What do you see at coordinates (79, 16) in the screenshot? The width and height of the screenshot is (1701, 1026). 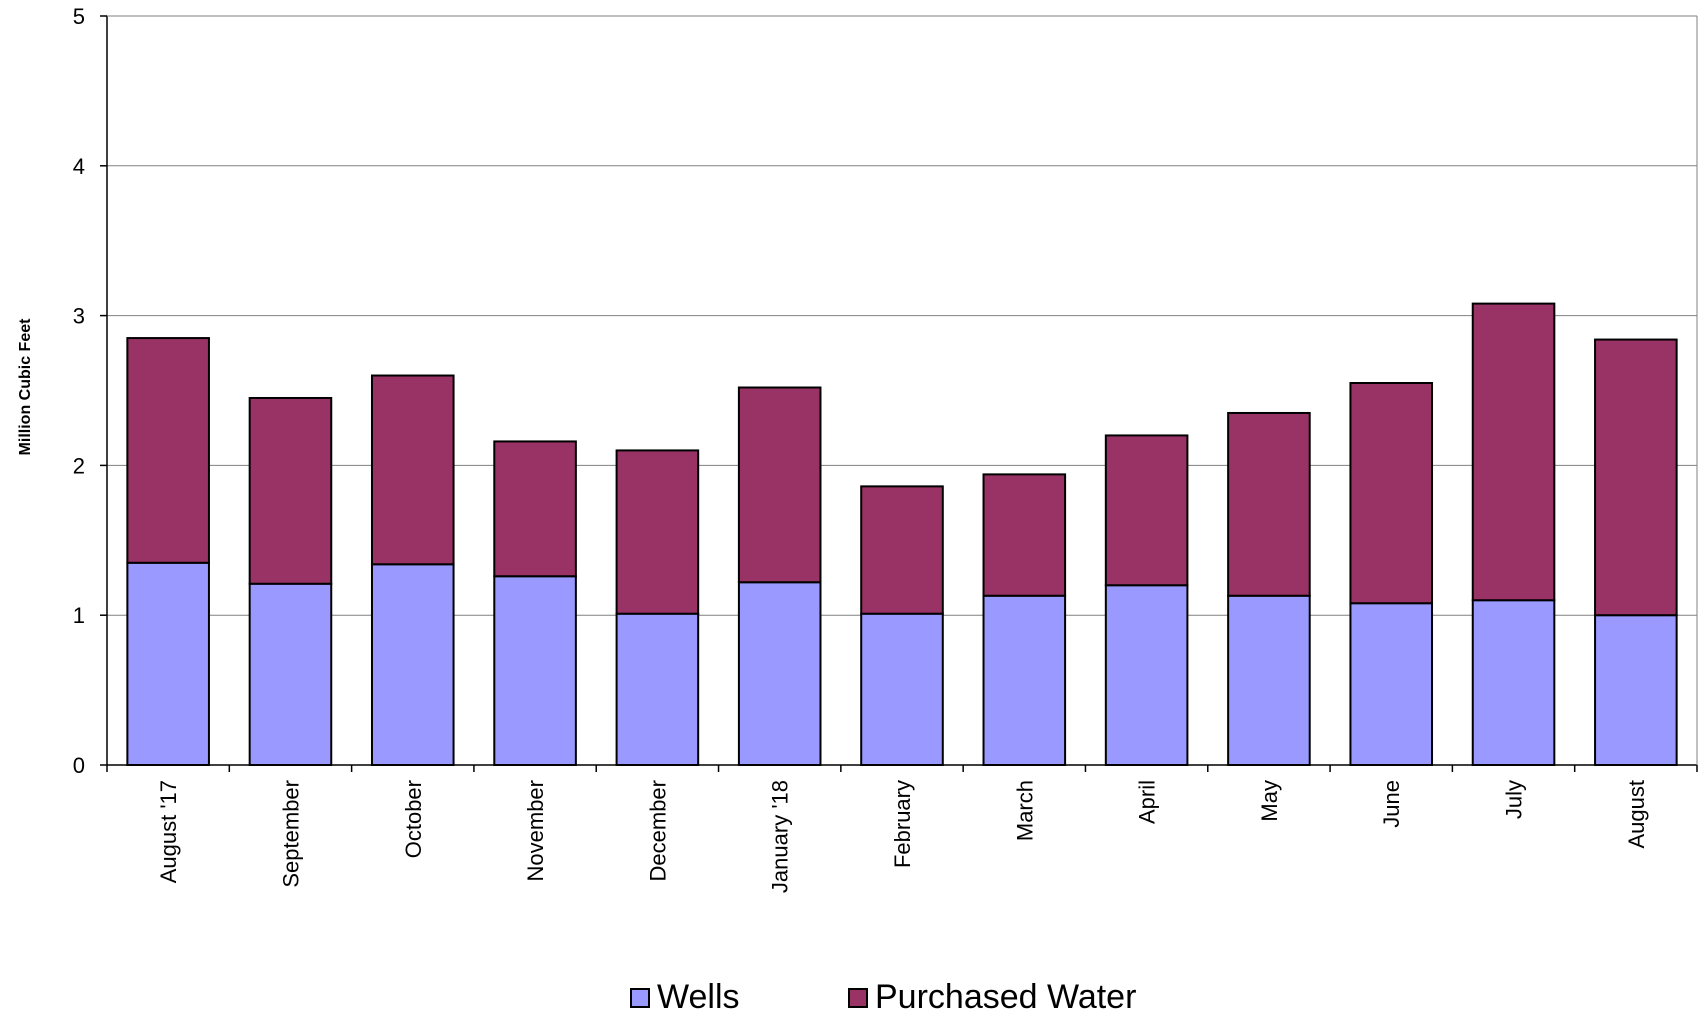 I see `y-tick-label: 5` at bounding box center [79, 16].